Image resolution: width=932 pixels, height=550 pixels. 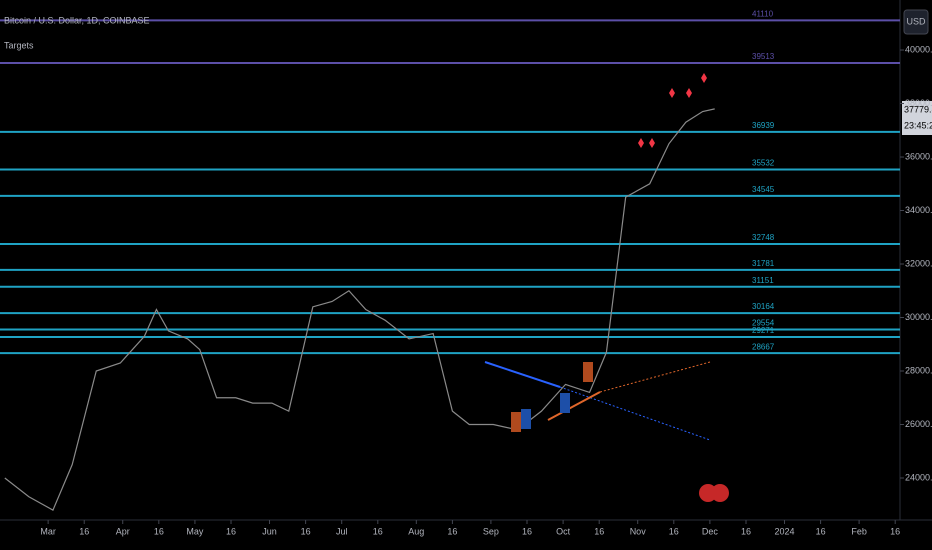 I want to click on currency: USD, so click(x=916, y=21).